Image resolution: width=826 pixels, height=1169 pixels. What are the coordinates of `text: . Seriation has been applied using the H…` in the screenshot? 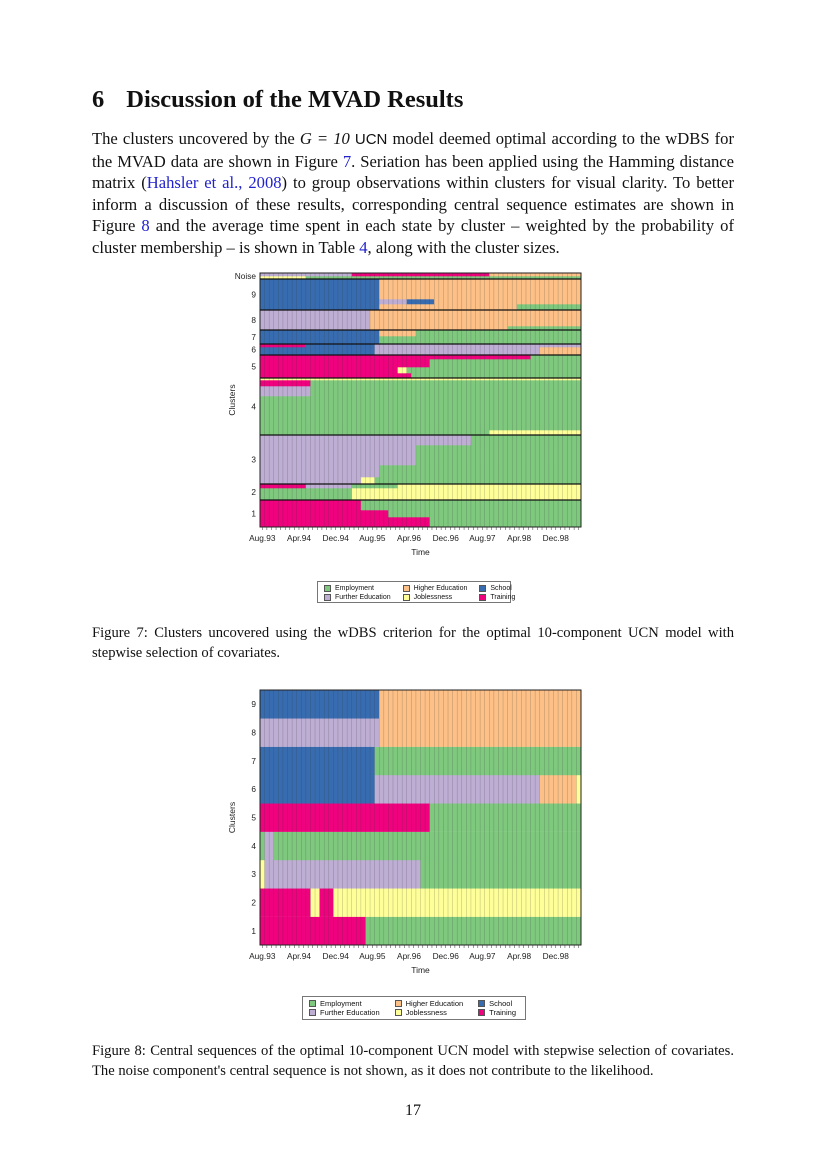 It's located at (413, 172).